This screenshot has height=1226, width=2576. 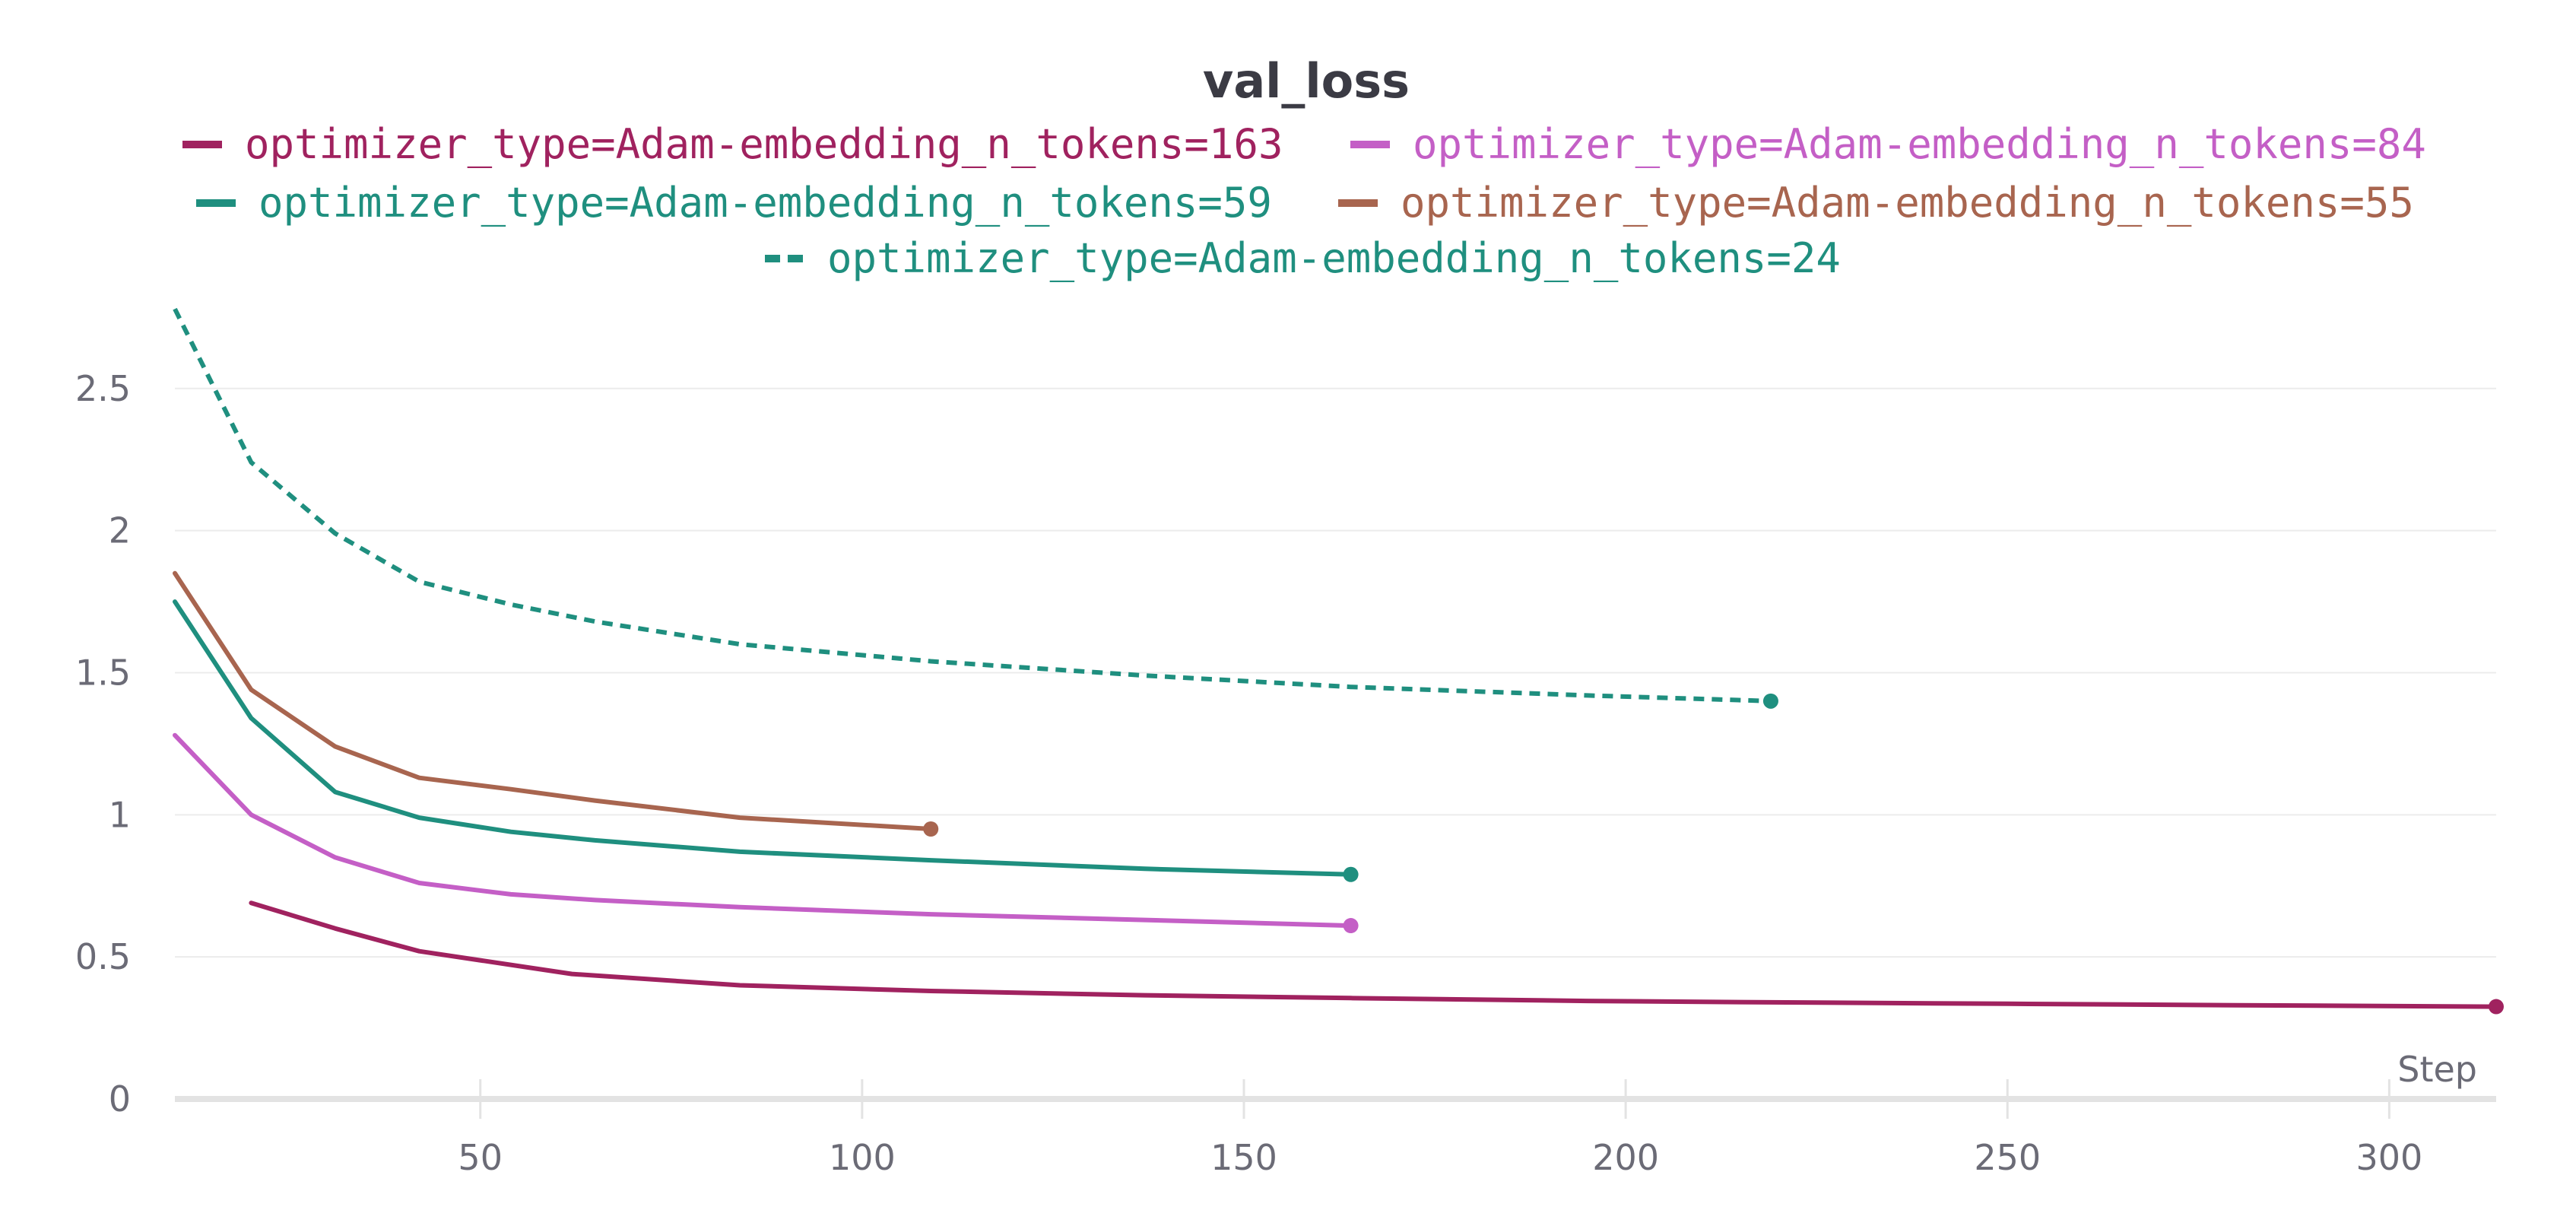 What do you see at coordinates (120, 815) in the screenshot?
I see `y-tick-label: 1` at bounding box center [120, 815].